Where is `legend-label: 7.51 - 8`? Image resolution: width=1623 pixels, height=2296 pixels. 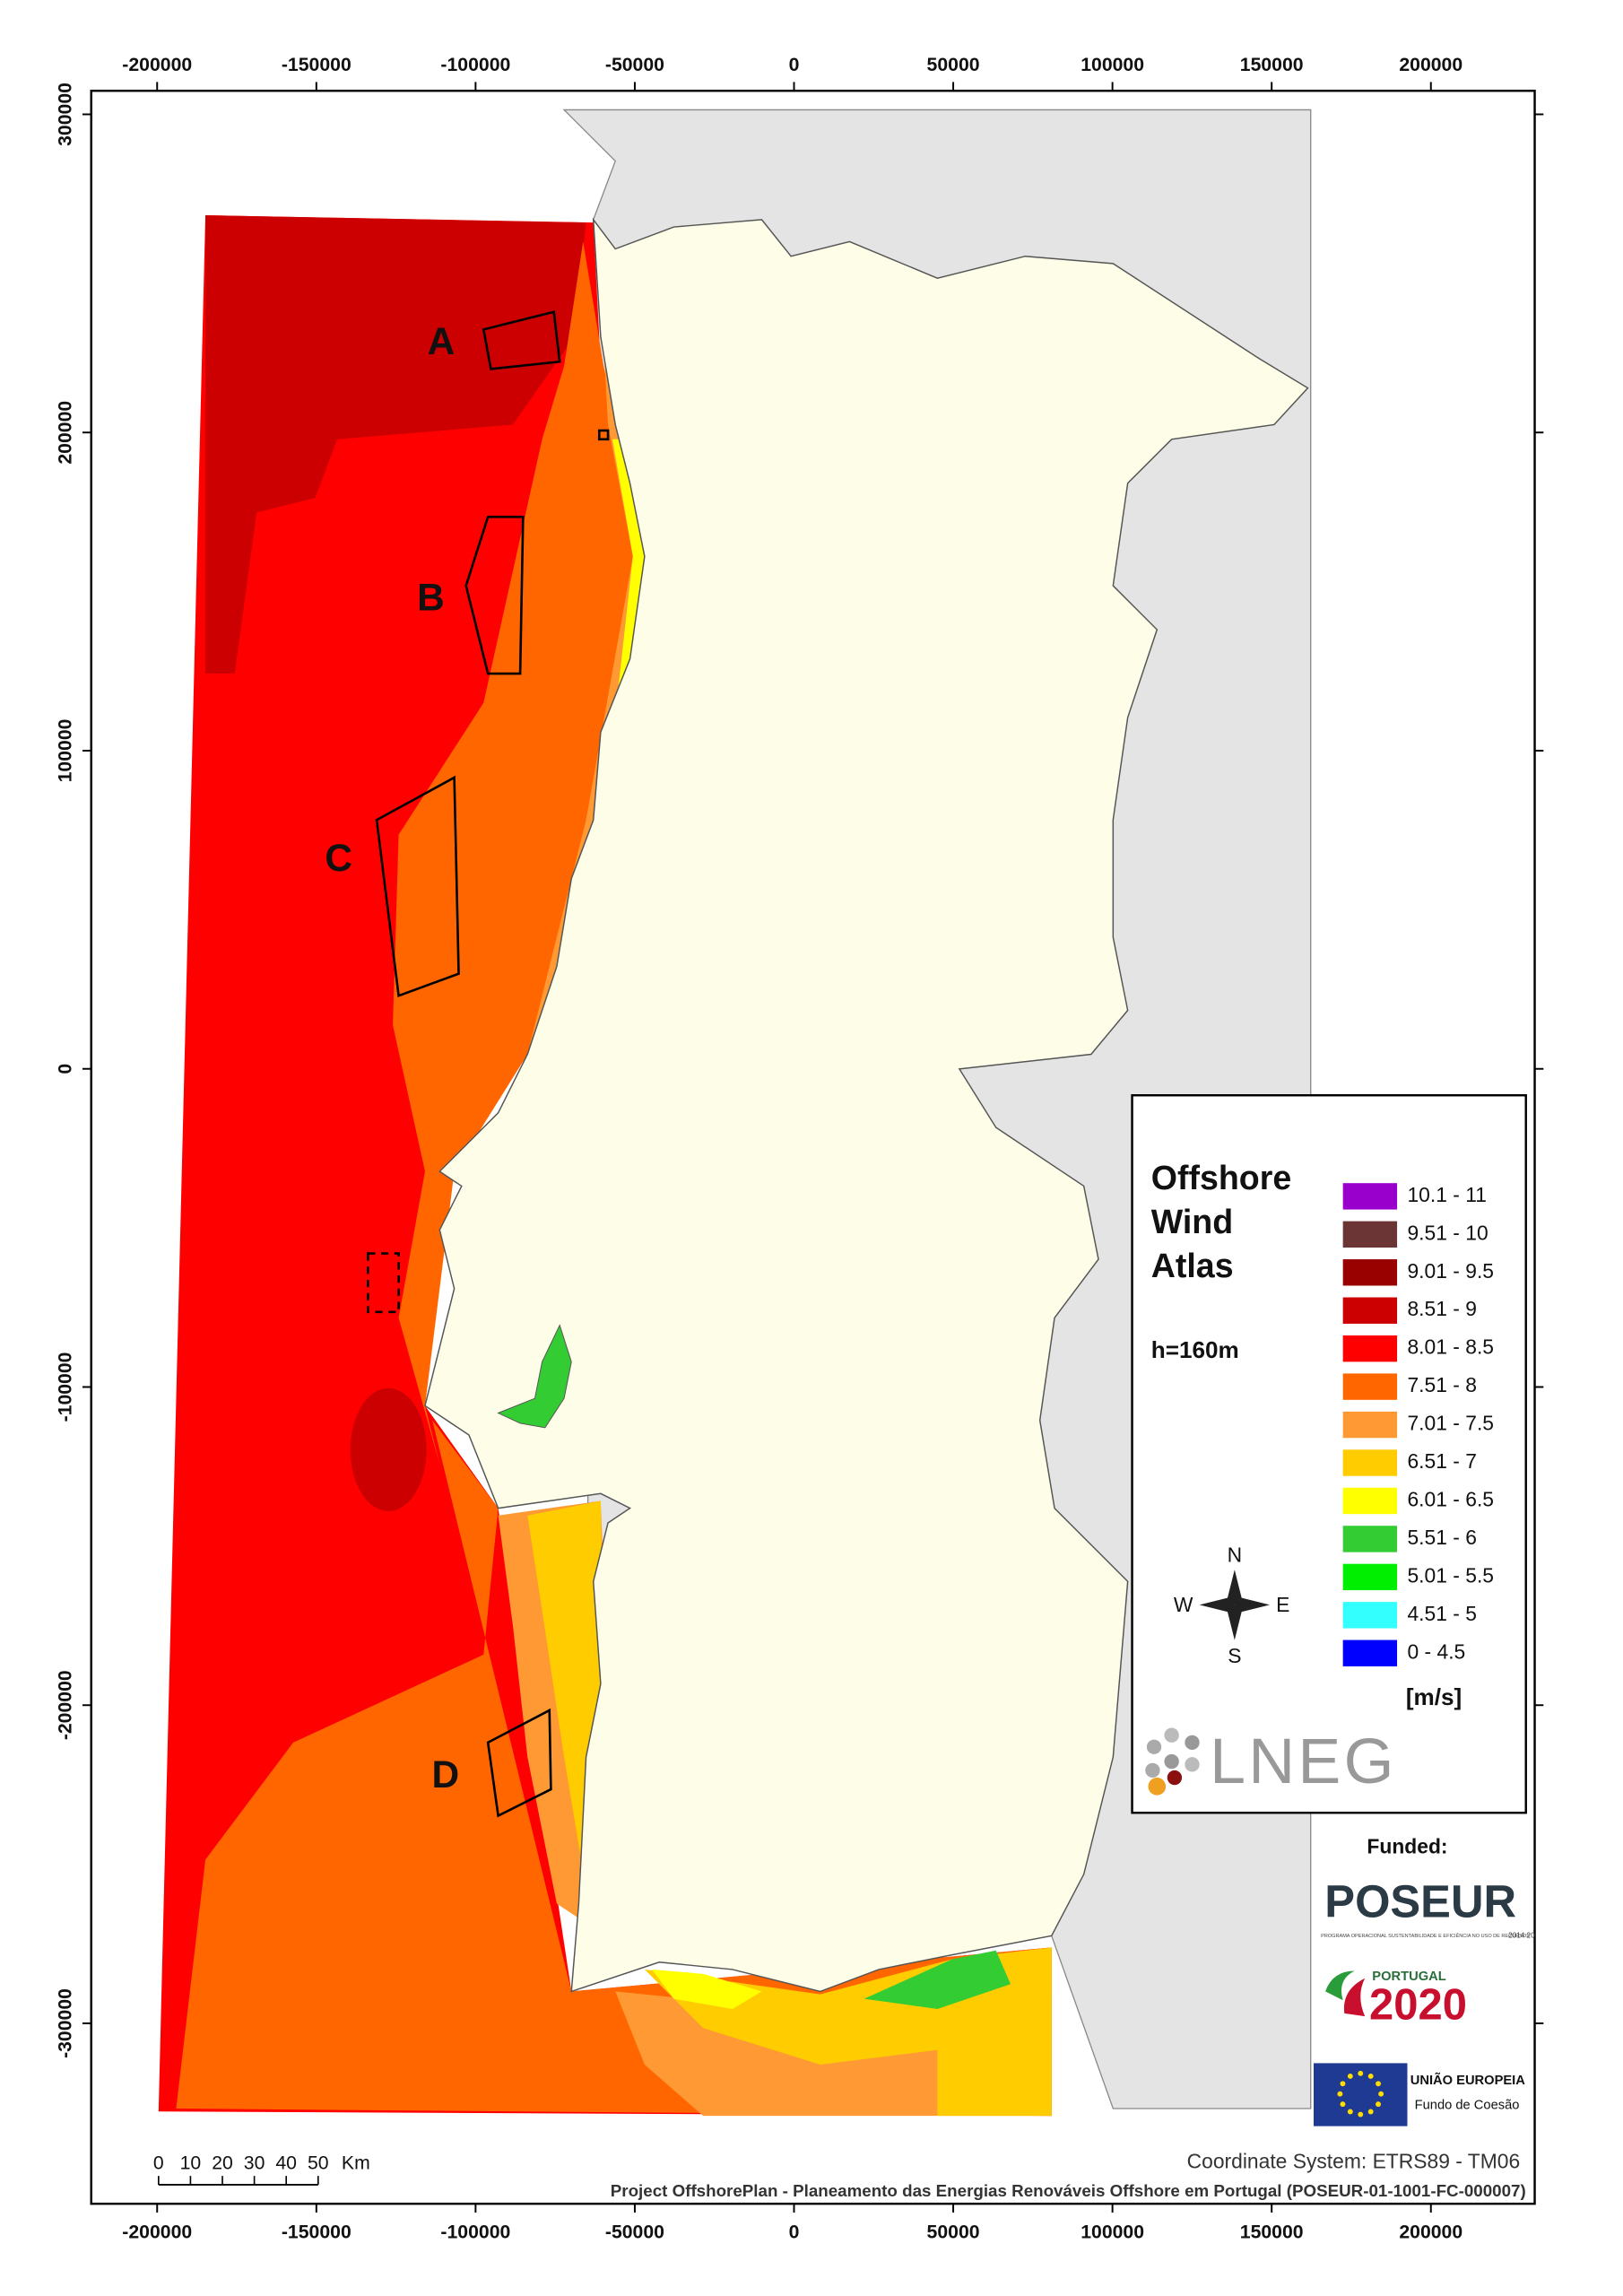 legend-label: 7.51 - 8 is located at coordinates (1441, 1384).